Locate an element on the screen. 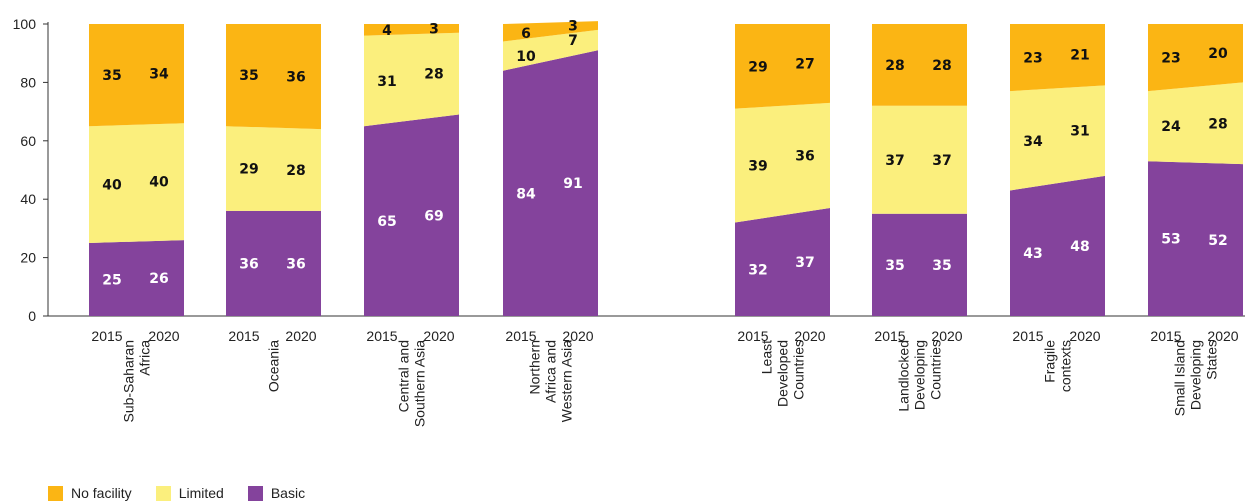  data-label-basic-2020: 35 is located at coordinates (941, 266).